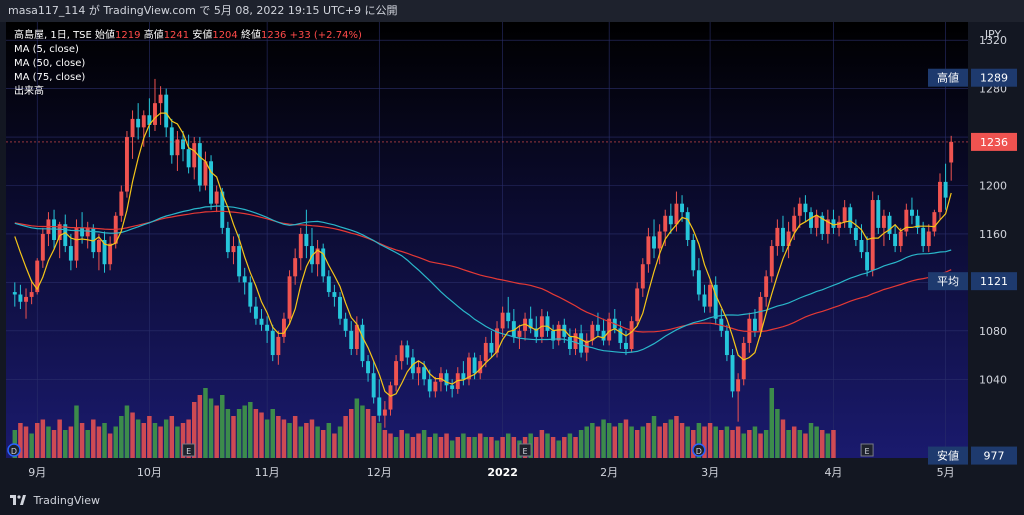  What do you see at coordinates (55, 500) in the screenshot?
I see `tradingview-brand: TradingView` at bounding box center [55, 500].